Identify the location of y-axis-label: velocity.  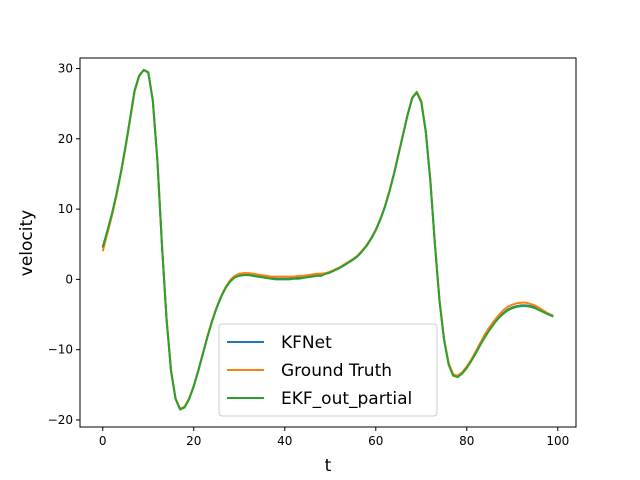
(27, 243).